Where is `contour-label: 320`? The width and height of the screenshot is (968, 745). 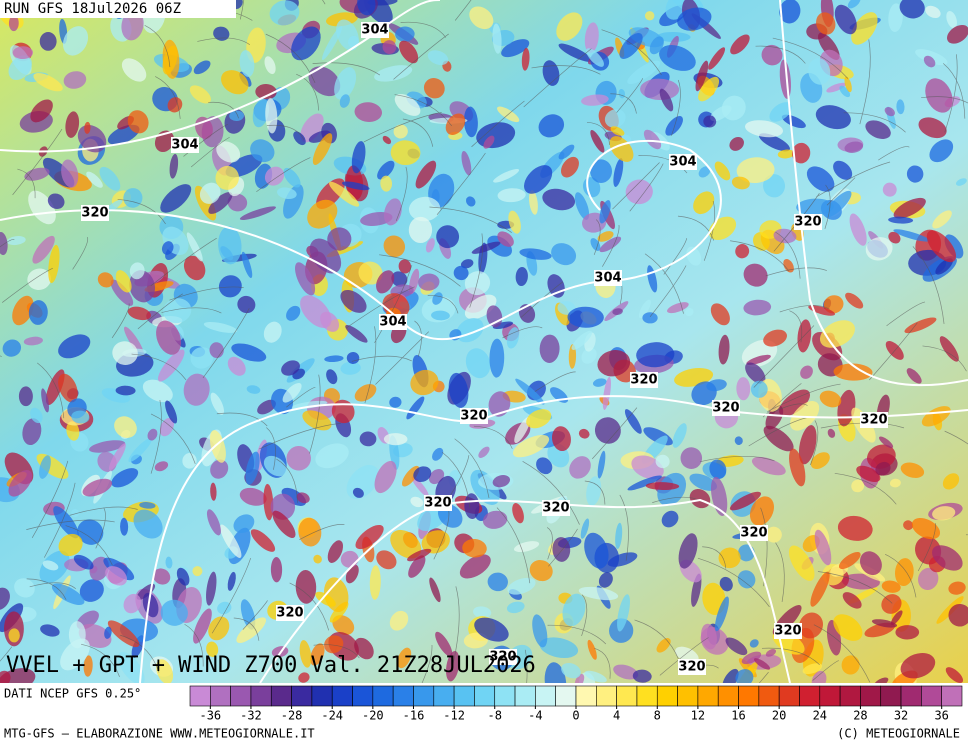 contour-label: 320 is located at coordinates (502, 657).